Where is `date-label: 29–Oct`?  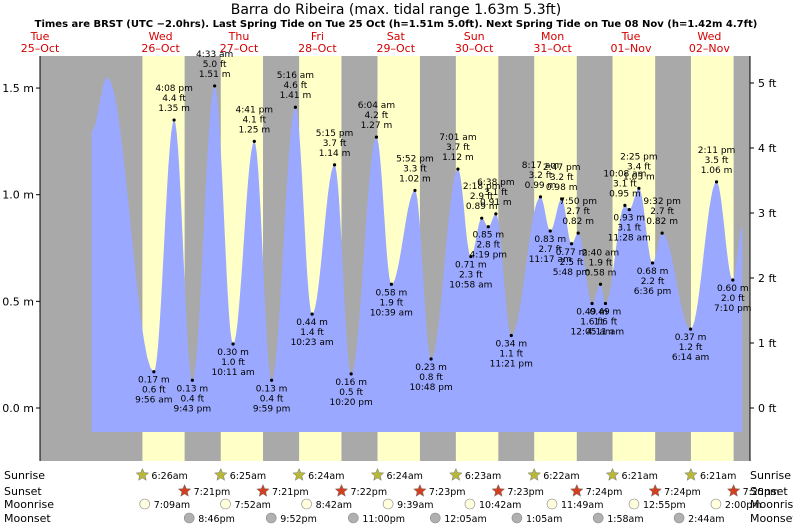 date-label: 29–Oct is located at coordinates (396, 48).